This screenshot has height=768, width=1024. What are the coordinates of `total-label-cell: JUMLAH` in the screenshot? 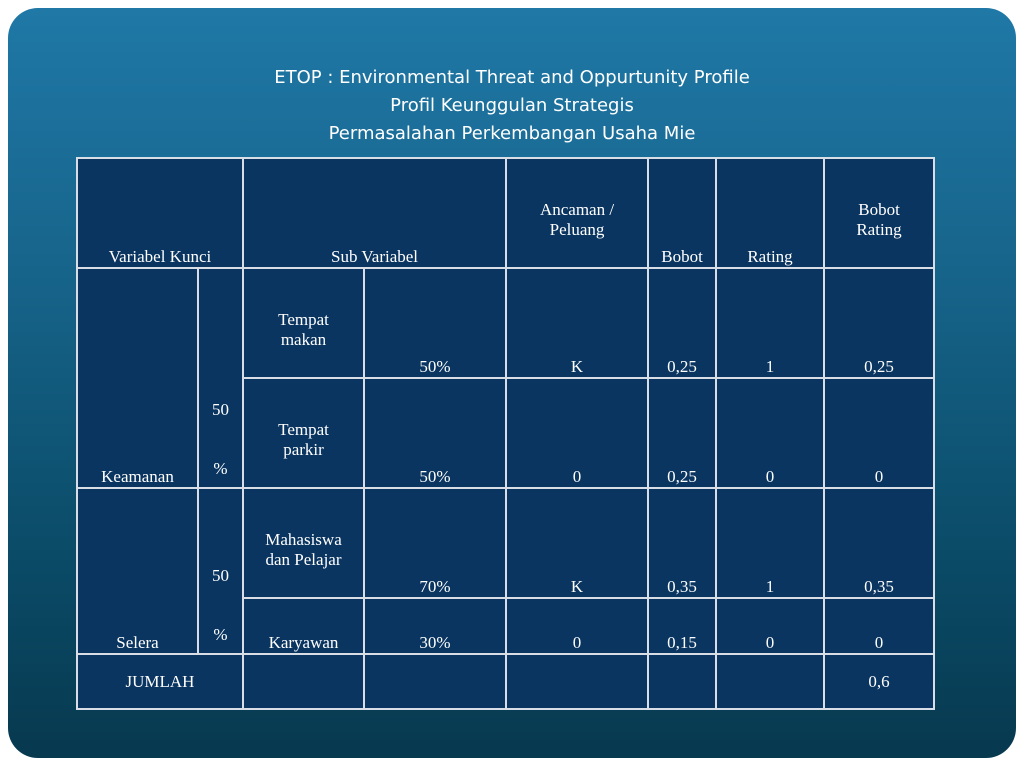 It's located at (160, 681).